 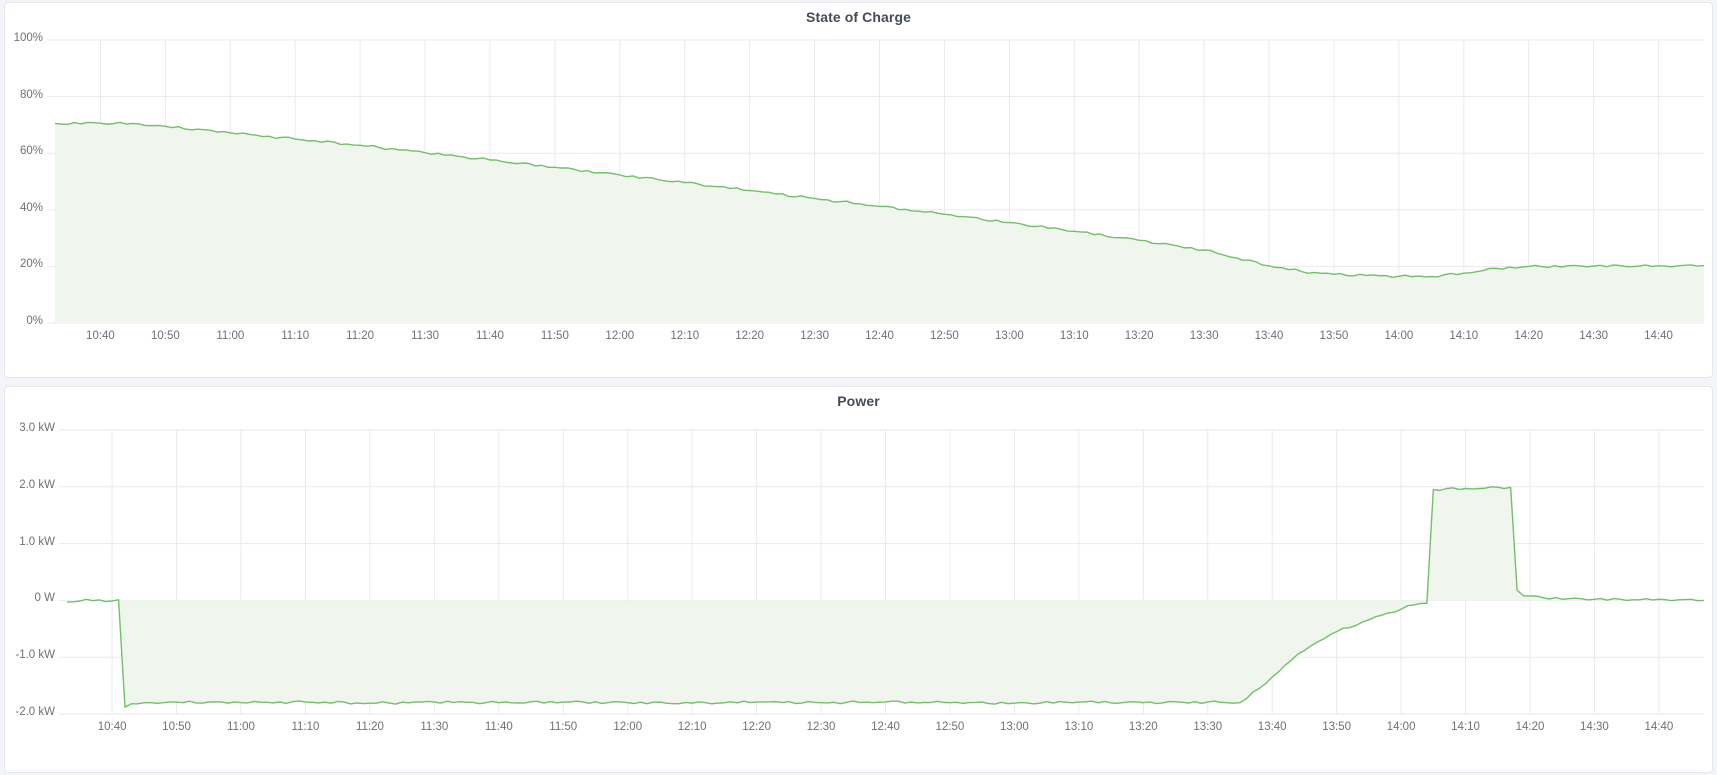 What do you see at coordinates (31, 207) in the screenshot?
I see `y-axis-tick-label: 40%` at bounding box center [31, 207].